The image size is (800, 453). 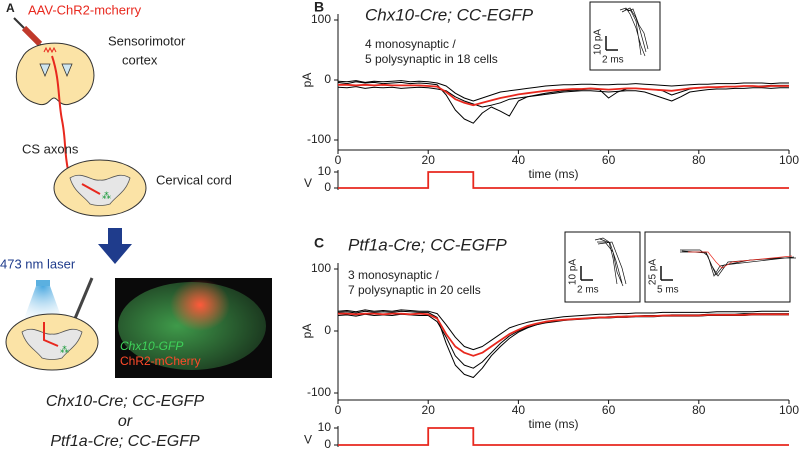 I want to click on grey-matter, so click(x=100, y=190).